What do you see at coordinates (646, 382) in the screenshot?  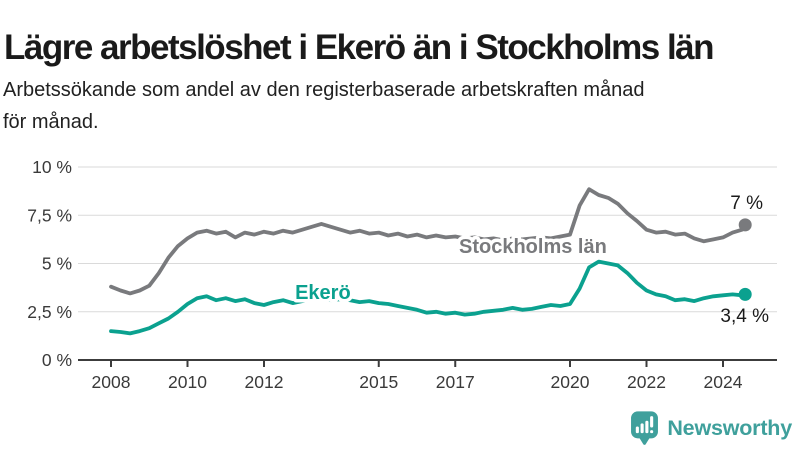 I see `x-axis-tick-label: 2022` at bounding box center [646, 382].